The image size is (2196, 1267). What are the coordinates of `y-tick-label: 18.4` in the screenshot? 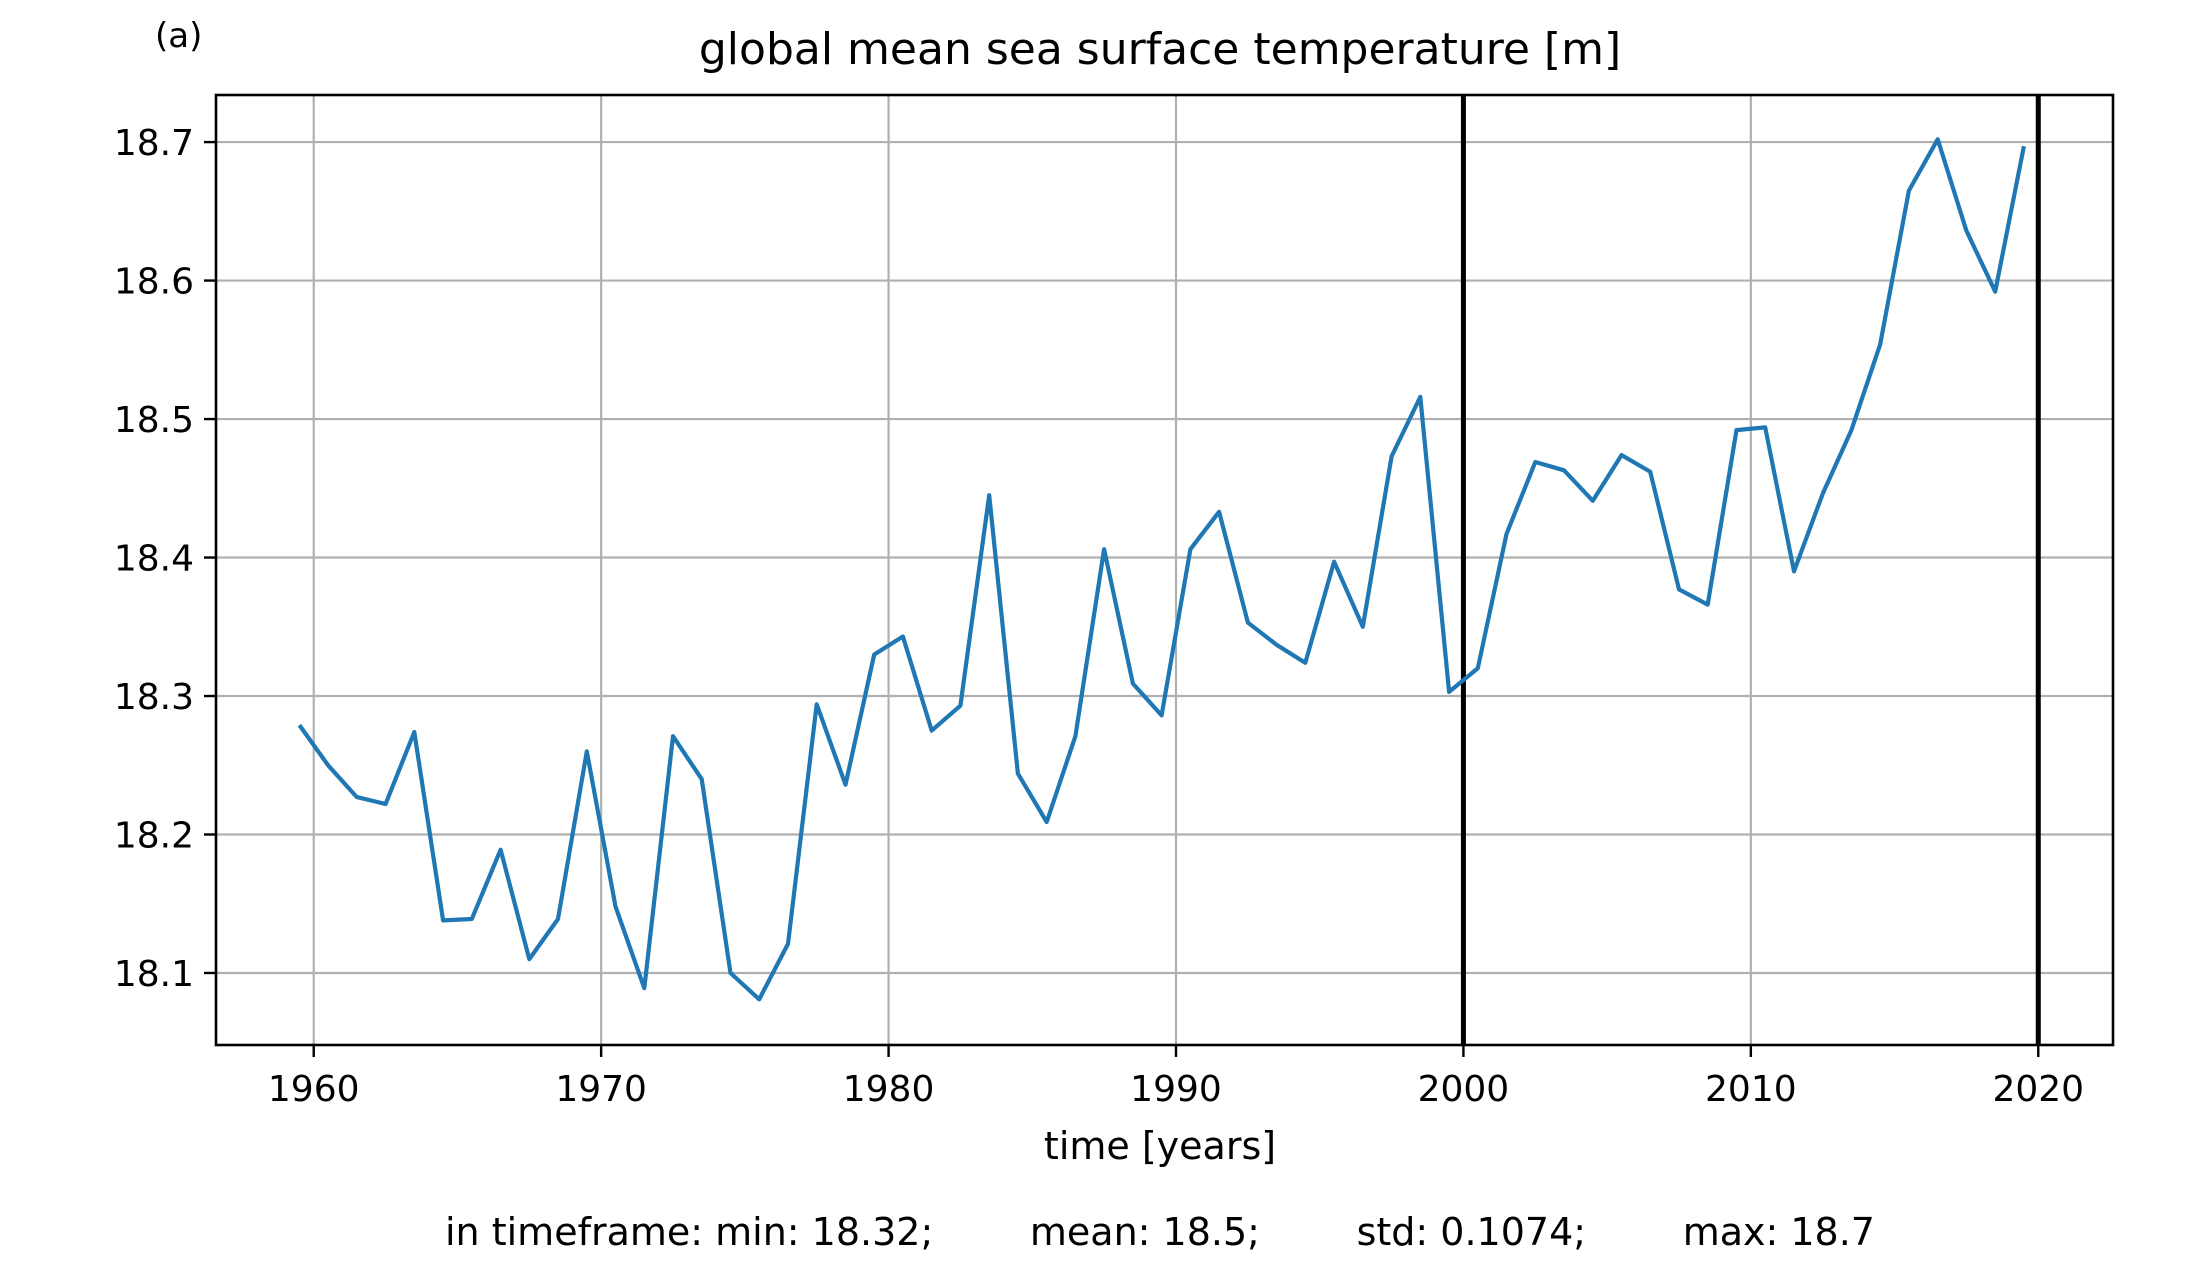 It's located at (154, 559).